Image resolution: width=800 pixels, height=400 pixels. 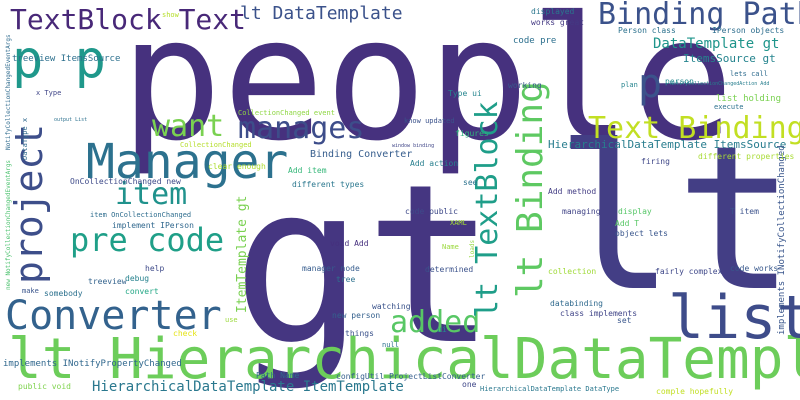 I want to click on word-type-ui: Type ui, so click(x=465, y=93).